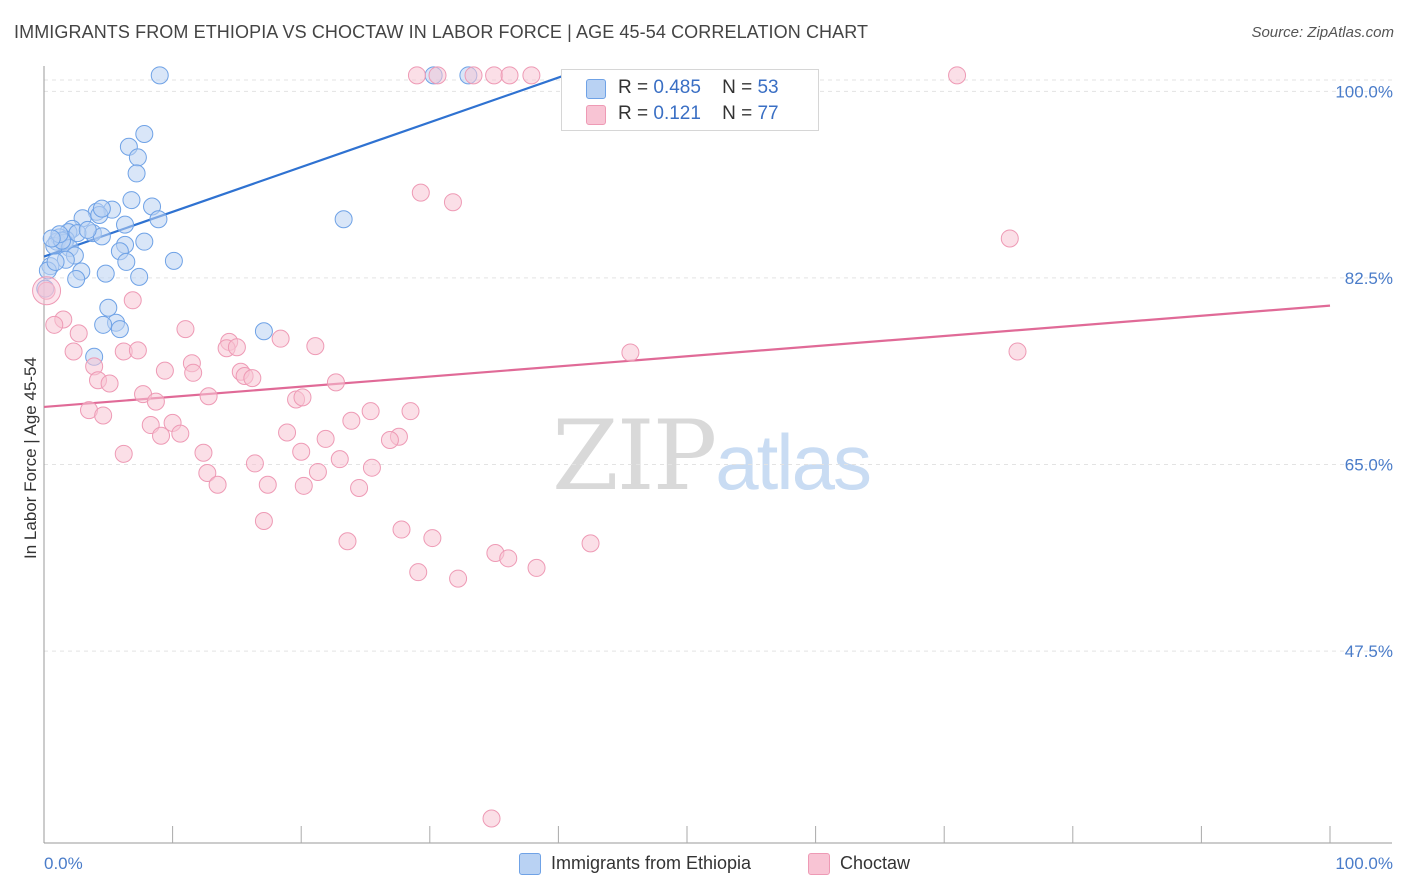  I want to click on x-tick-label: 0.0%, so click(63, 863).